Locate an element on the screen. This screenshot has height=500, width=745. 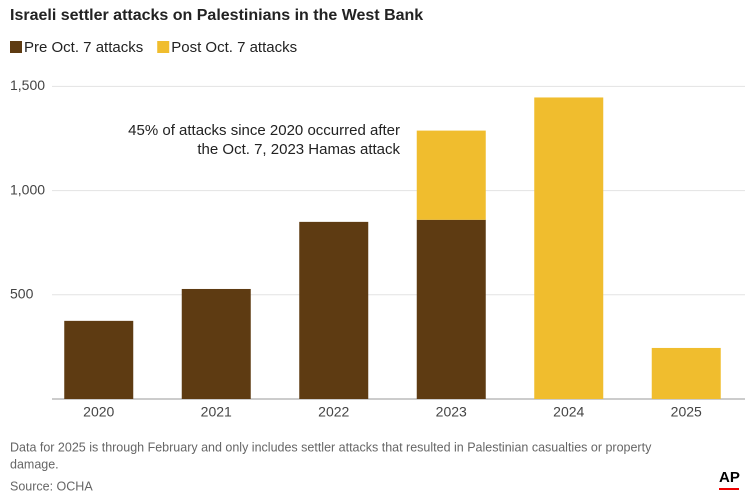
y-tick-label: 1,000 is located at coordinates (27, 189).